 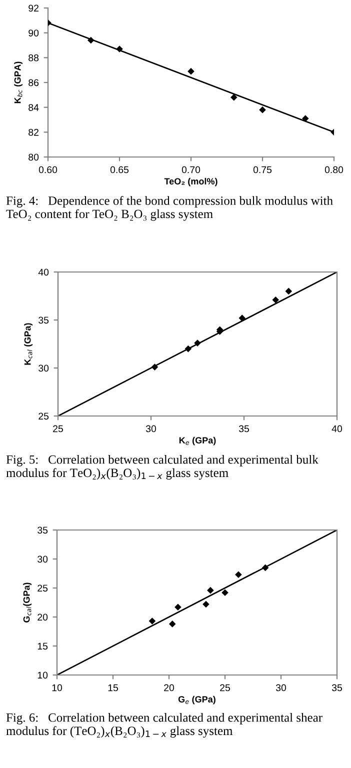 I want to click on y-tick-label: 20, so click(x=43, y=617).